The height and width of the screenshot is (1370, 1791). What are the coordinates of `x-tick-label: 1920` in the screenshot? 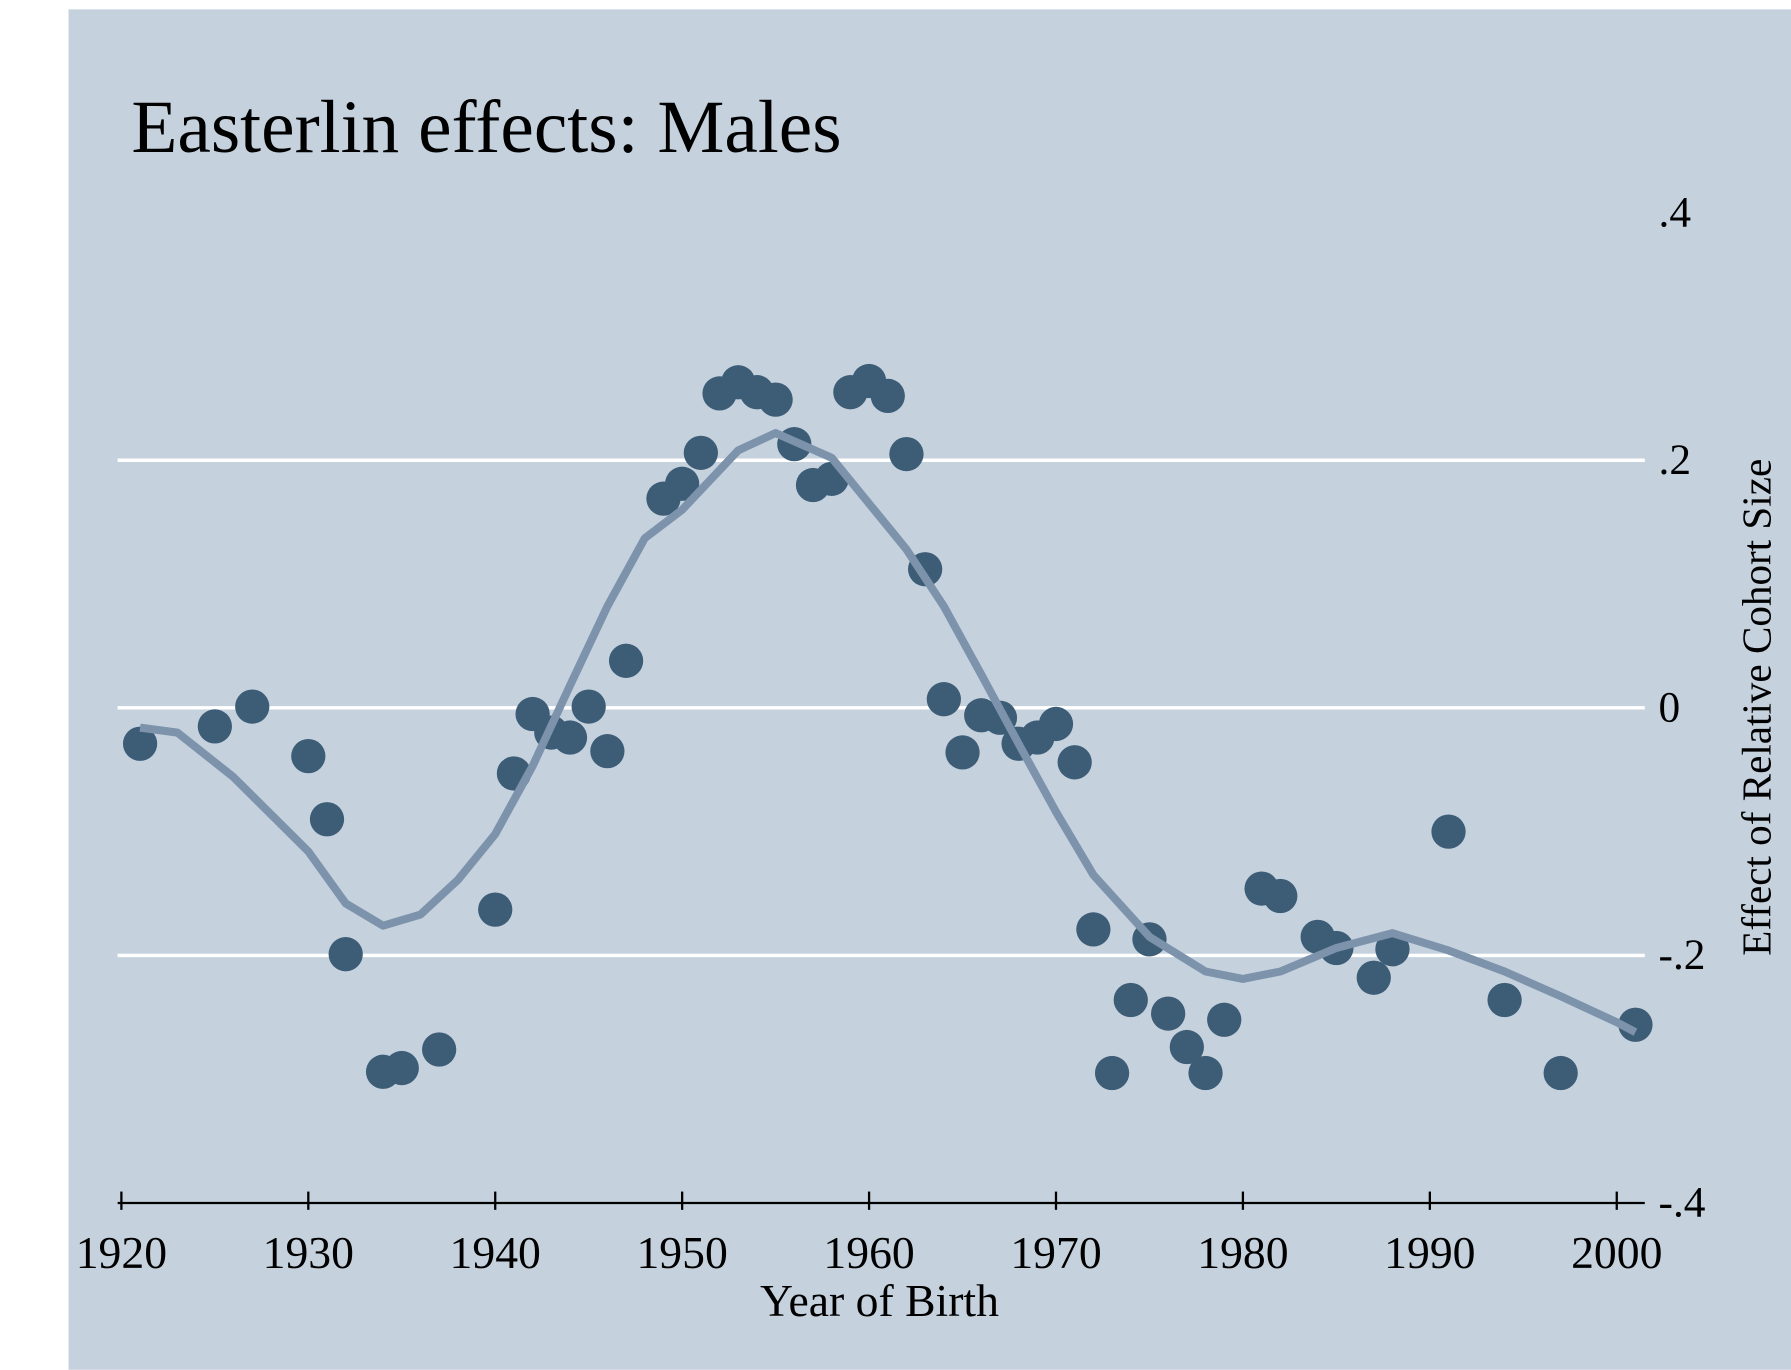 It's located at (121, 1252).